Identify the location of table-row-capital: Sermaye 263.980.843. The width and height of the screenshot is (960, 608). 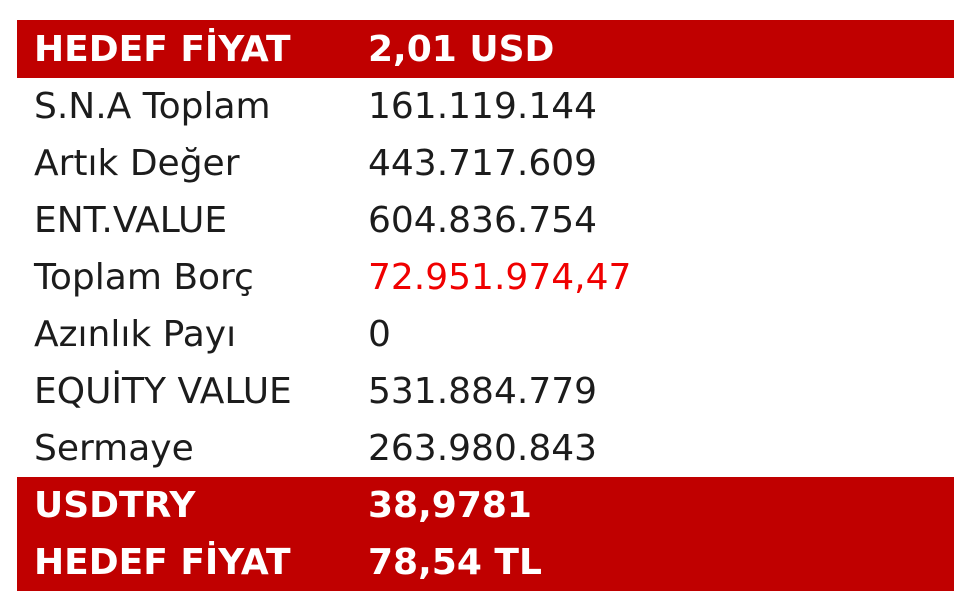
(485, 448).